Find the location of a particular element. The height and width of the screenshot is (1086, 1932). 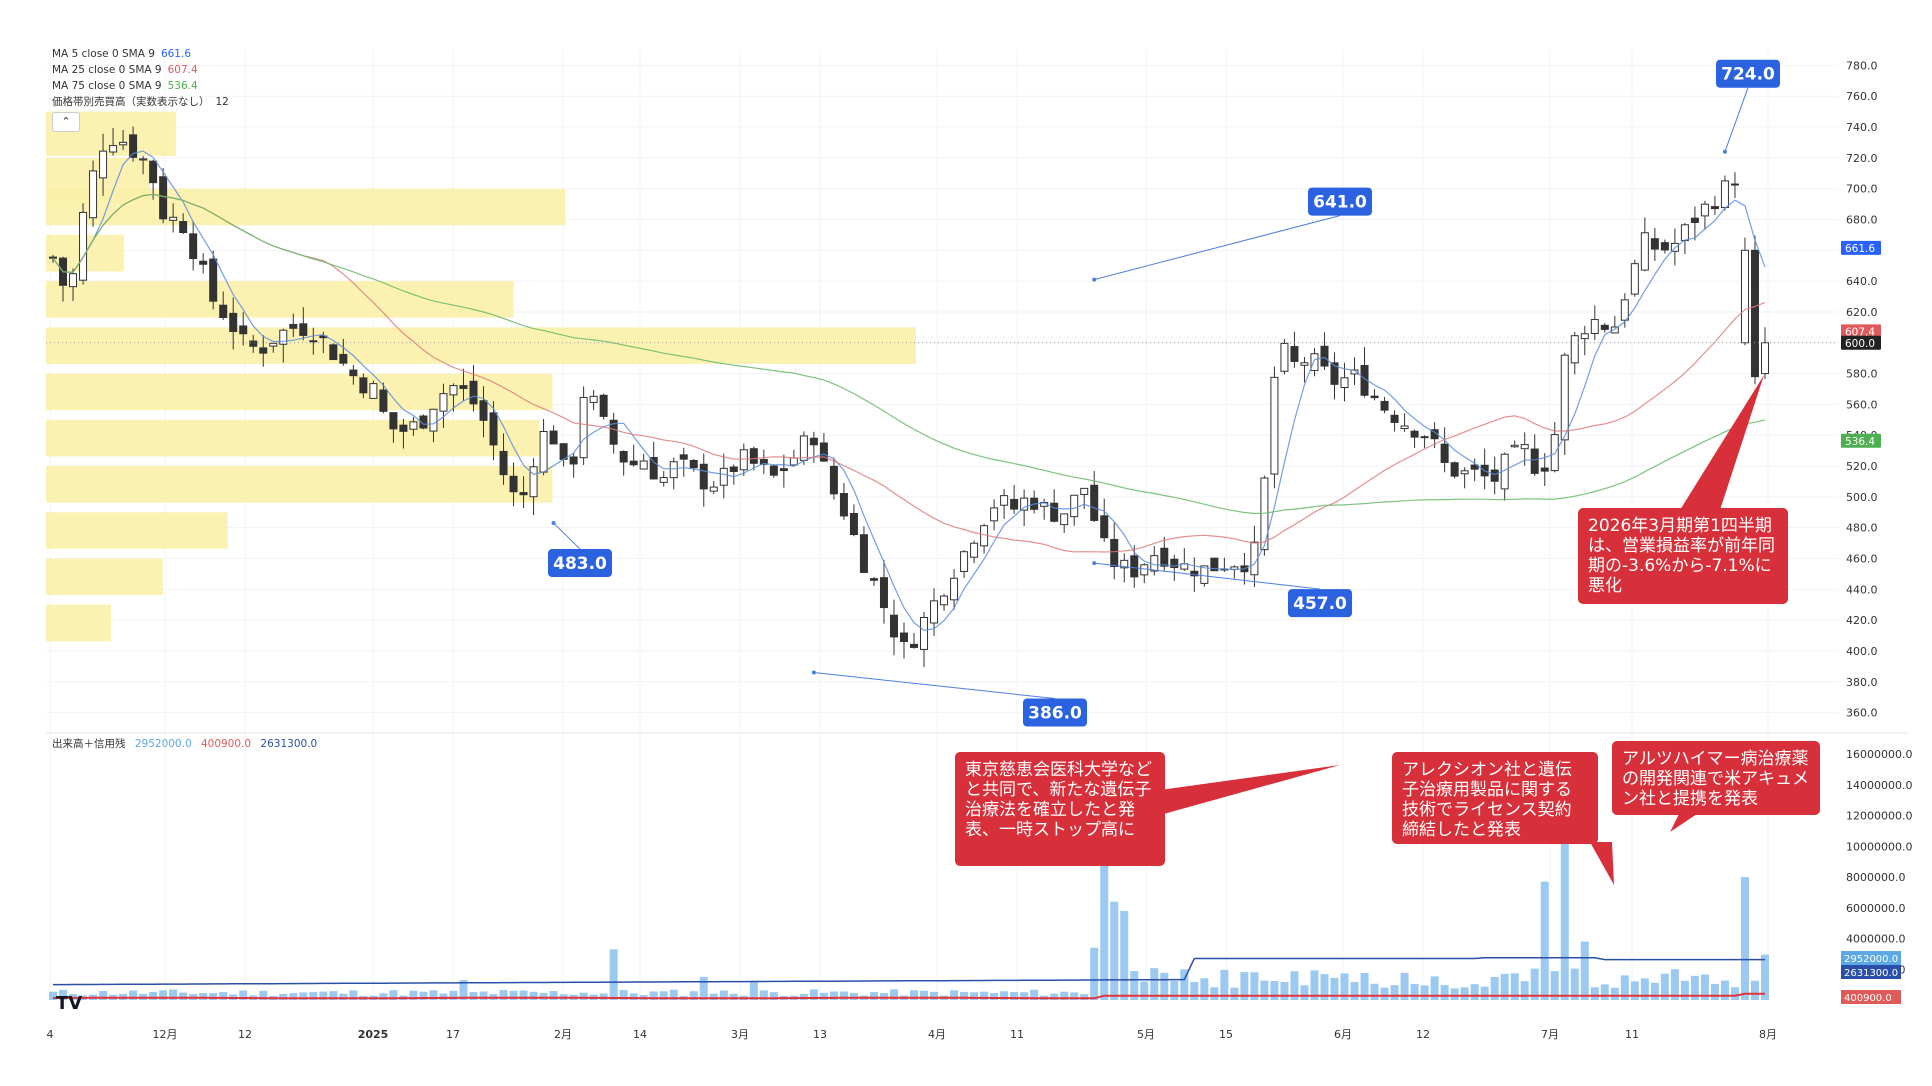

legend-ma25: MA 25 close 0 SMA 9 607.4 is located at coordinates (125, 70).